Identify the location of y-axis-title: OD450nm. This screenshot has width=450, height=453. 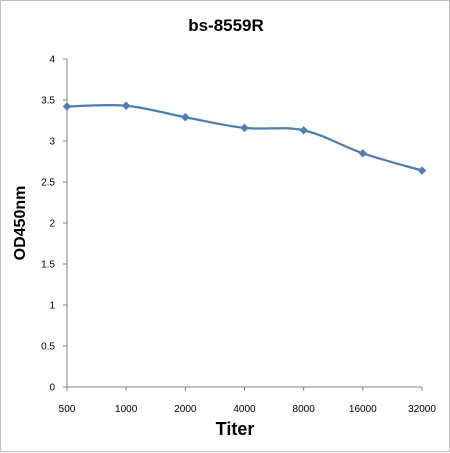
(20, 223).